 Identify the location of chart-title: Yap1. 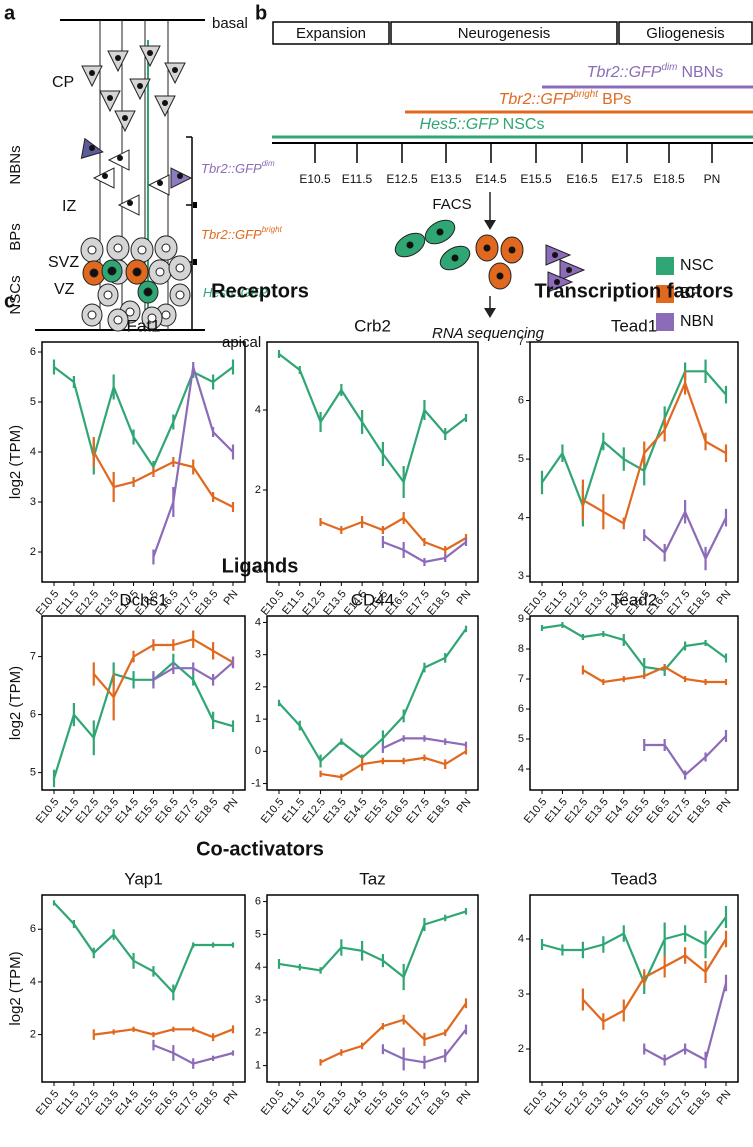
(143, 878).